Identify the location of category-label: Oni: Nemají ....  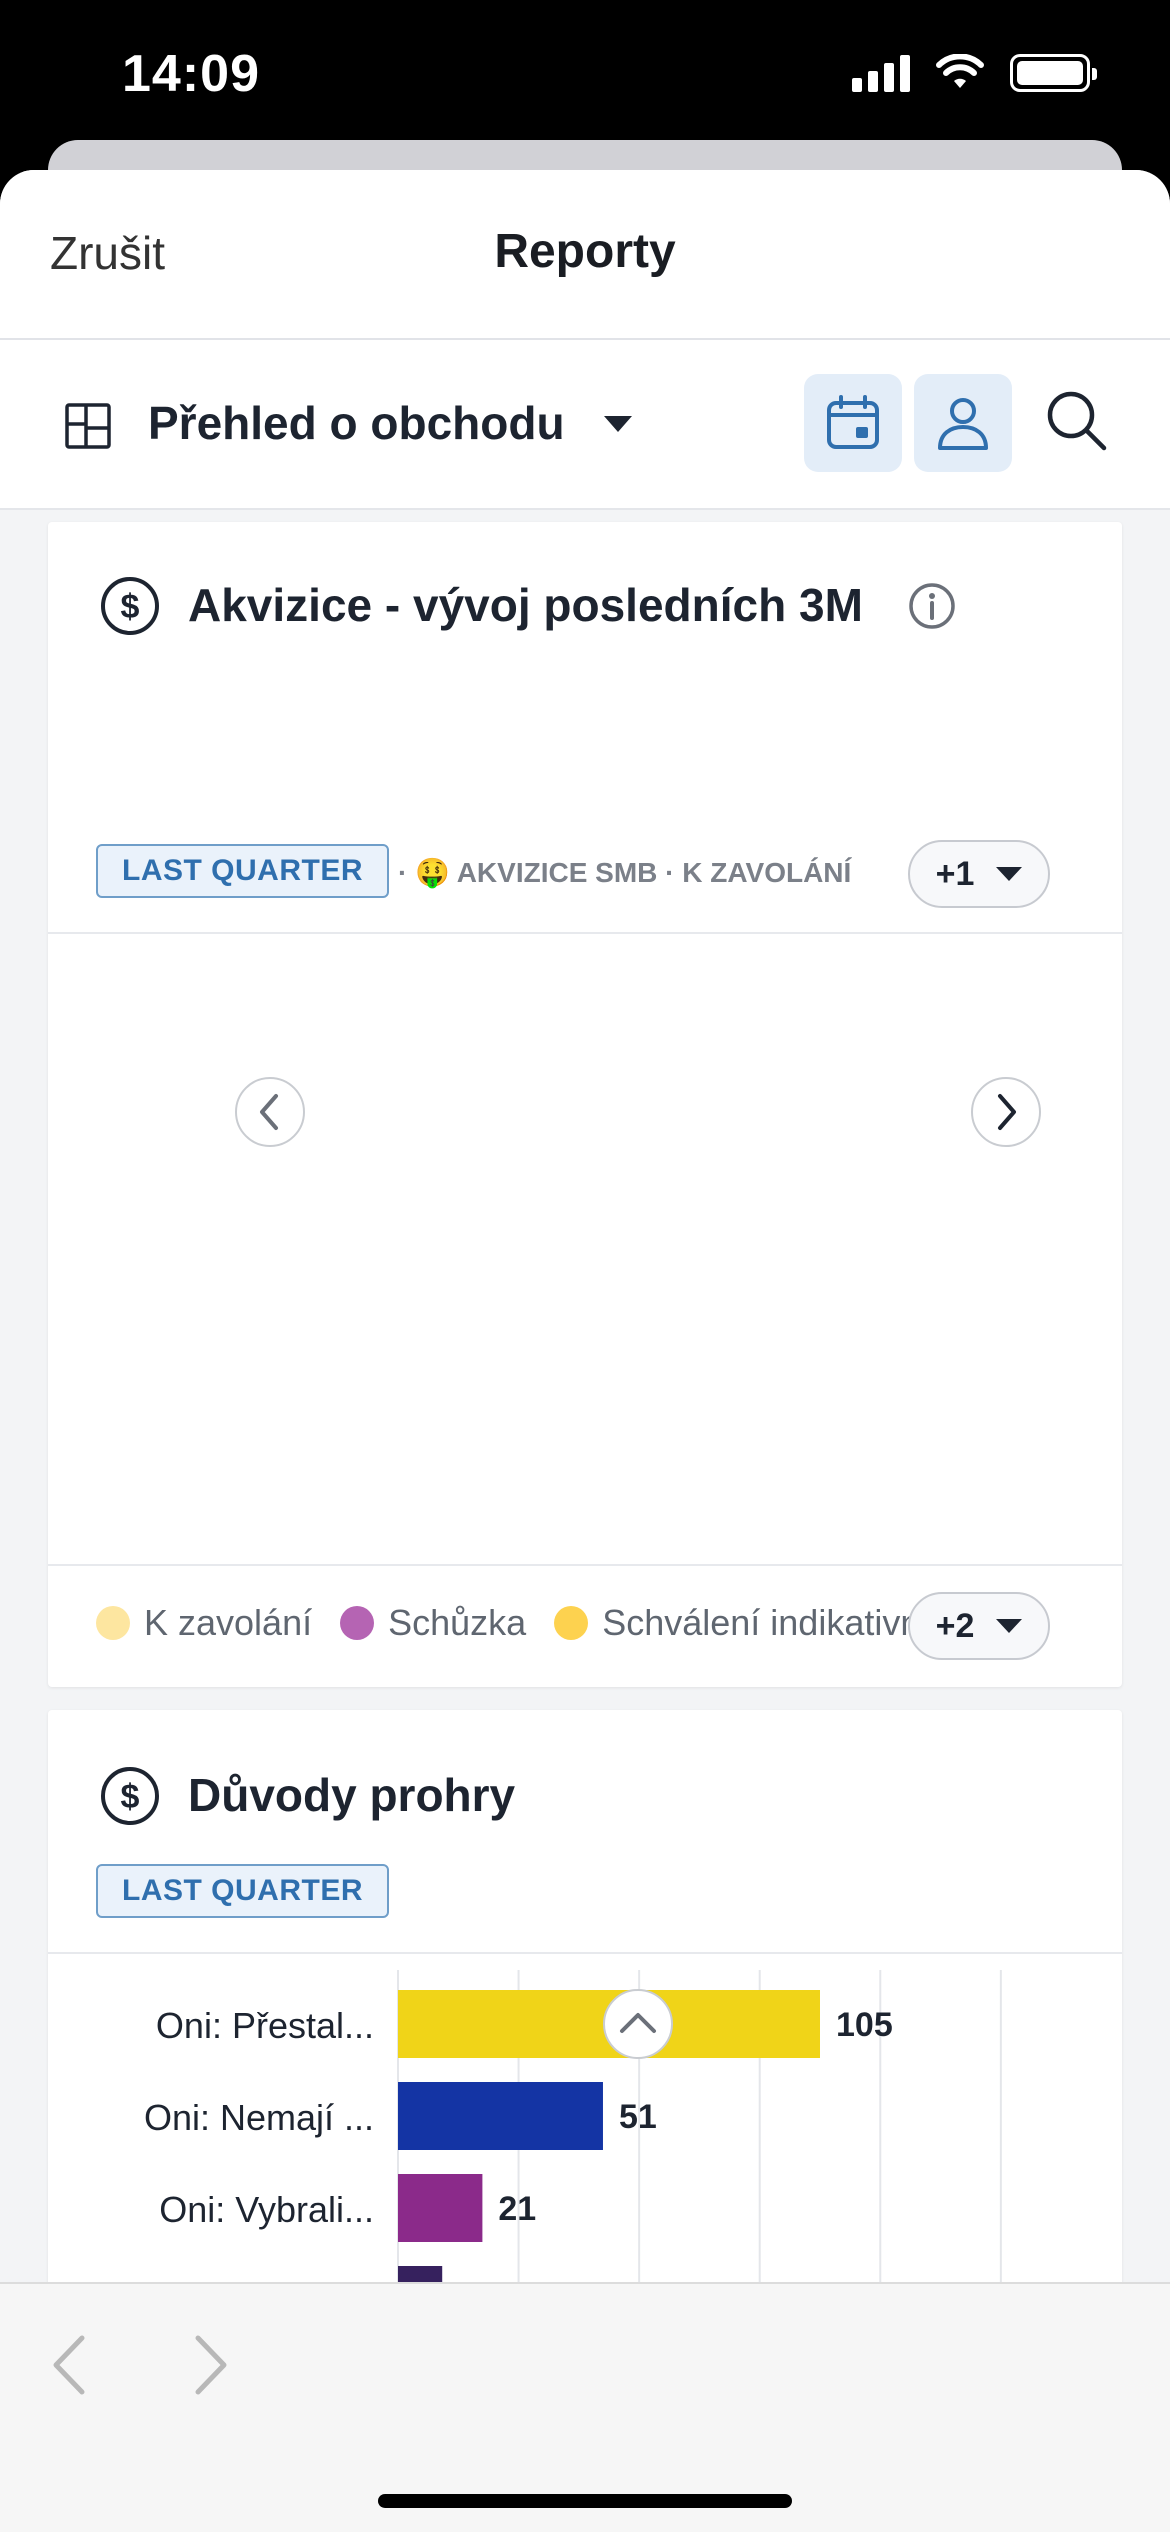
(259, 2117).